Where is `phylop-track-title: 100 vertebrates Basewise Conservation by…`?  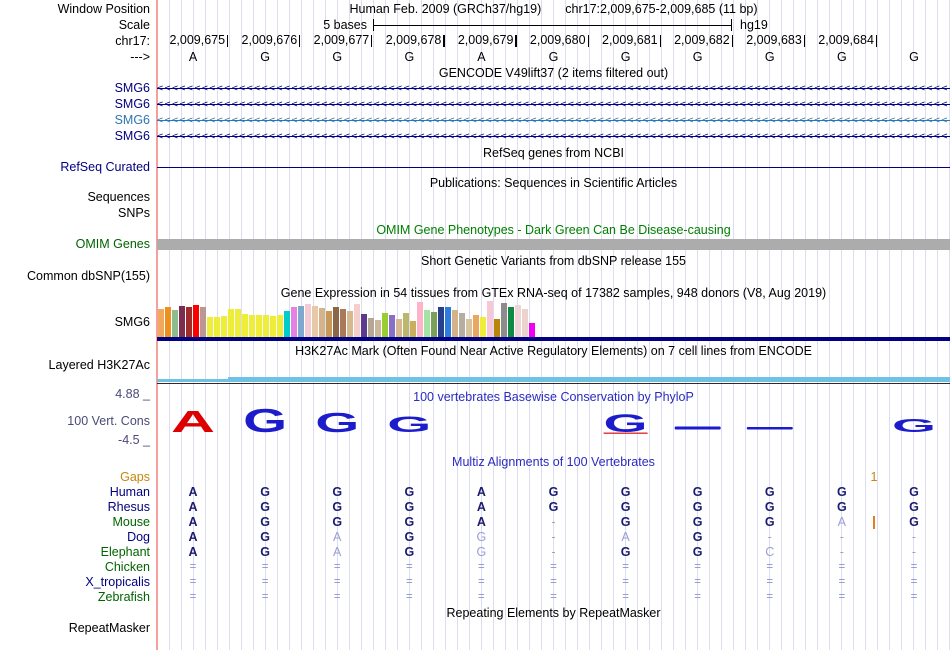 phylop-track-title: 100 vertebrates Basewise Conservation by… is located at coordinates (553, 397).